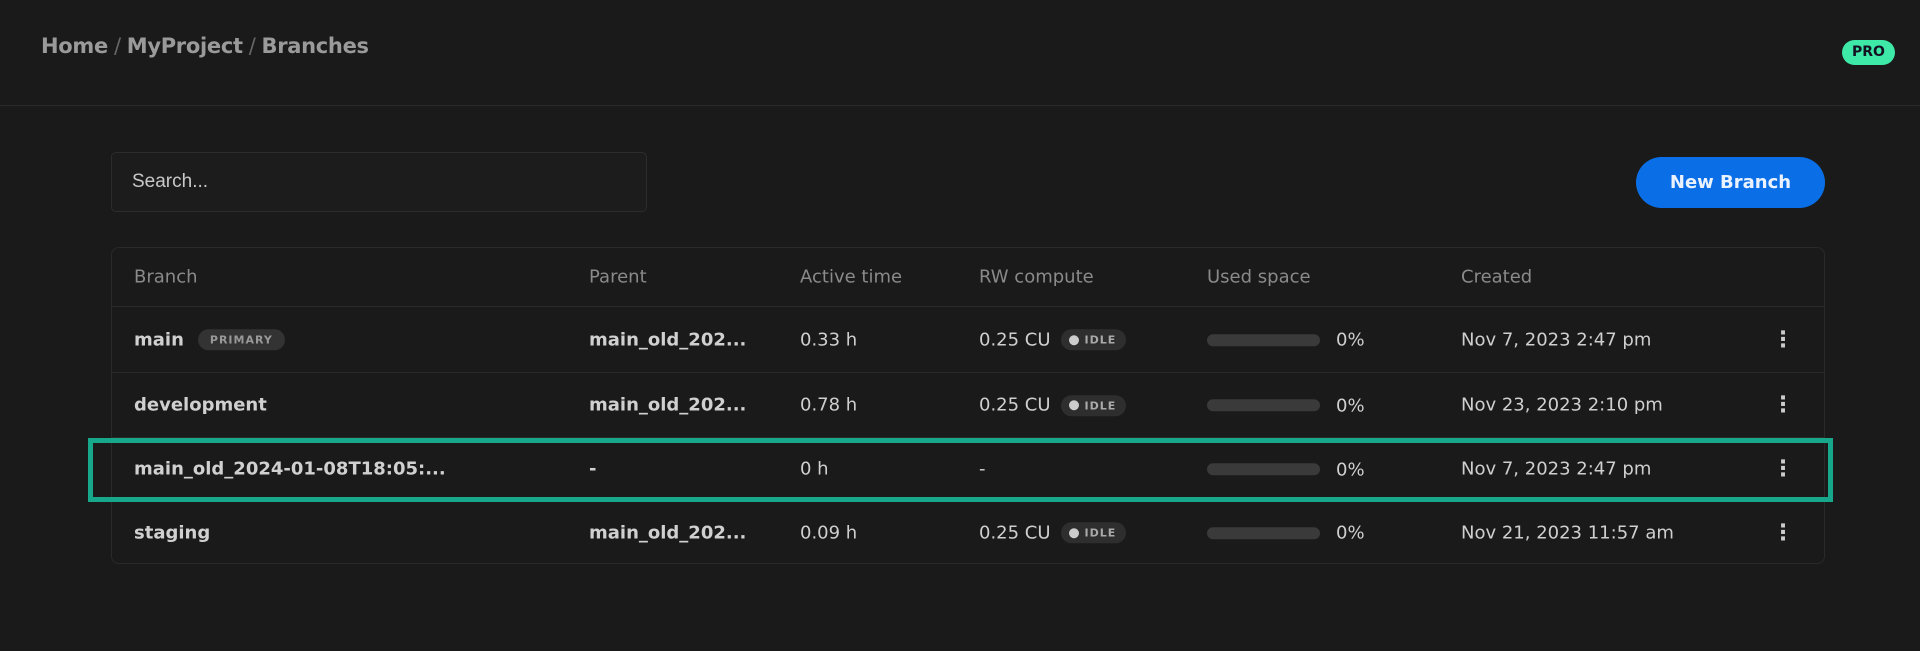 Image resolution: width=1920 pixels, height=651 pixels. Describe the element at coordinates (1497, 277) in the screenshot. I see `col-created: Created` at that location.